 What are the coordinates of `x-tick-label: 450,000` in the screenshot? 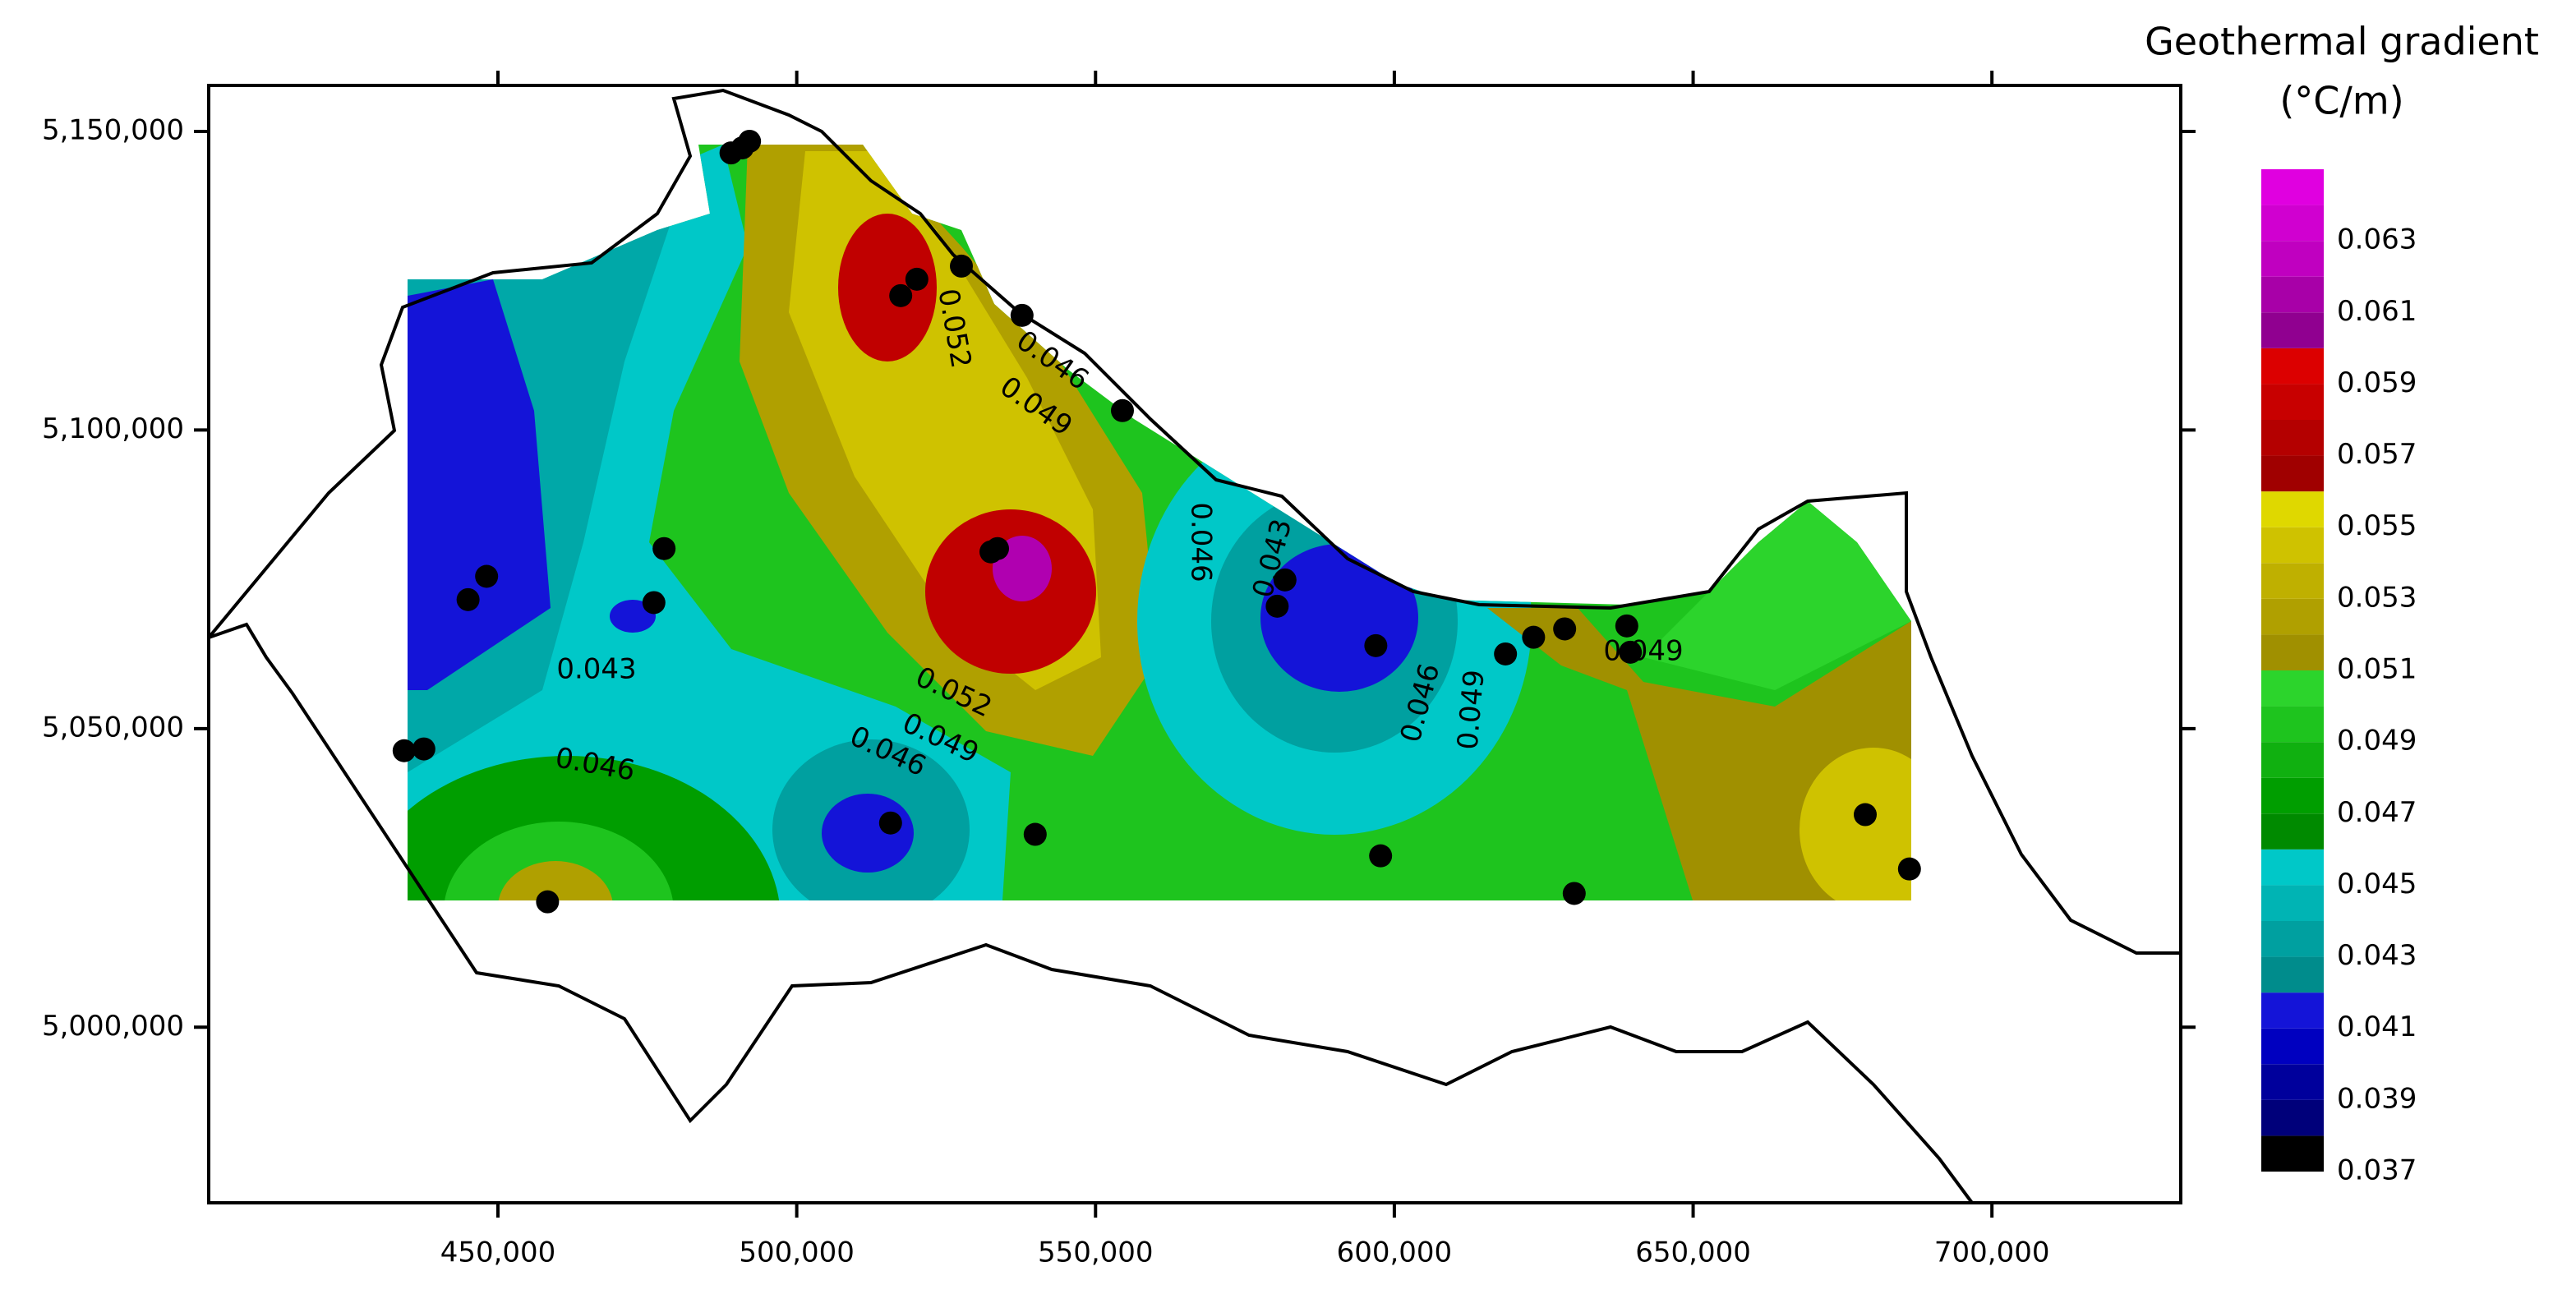 It's located at (498, 1252).